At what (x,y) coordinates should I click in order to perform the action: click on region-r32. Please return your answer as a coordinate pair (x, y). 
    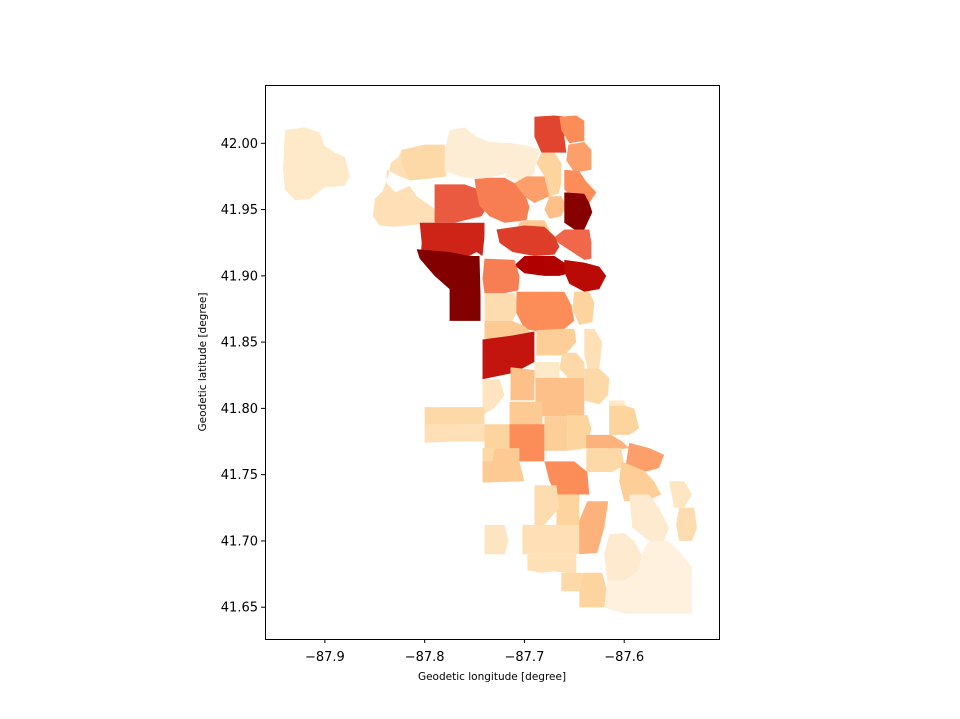
    Looking at the image, I should click on (547, 371).